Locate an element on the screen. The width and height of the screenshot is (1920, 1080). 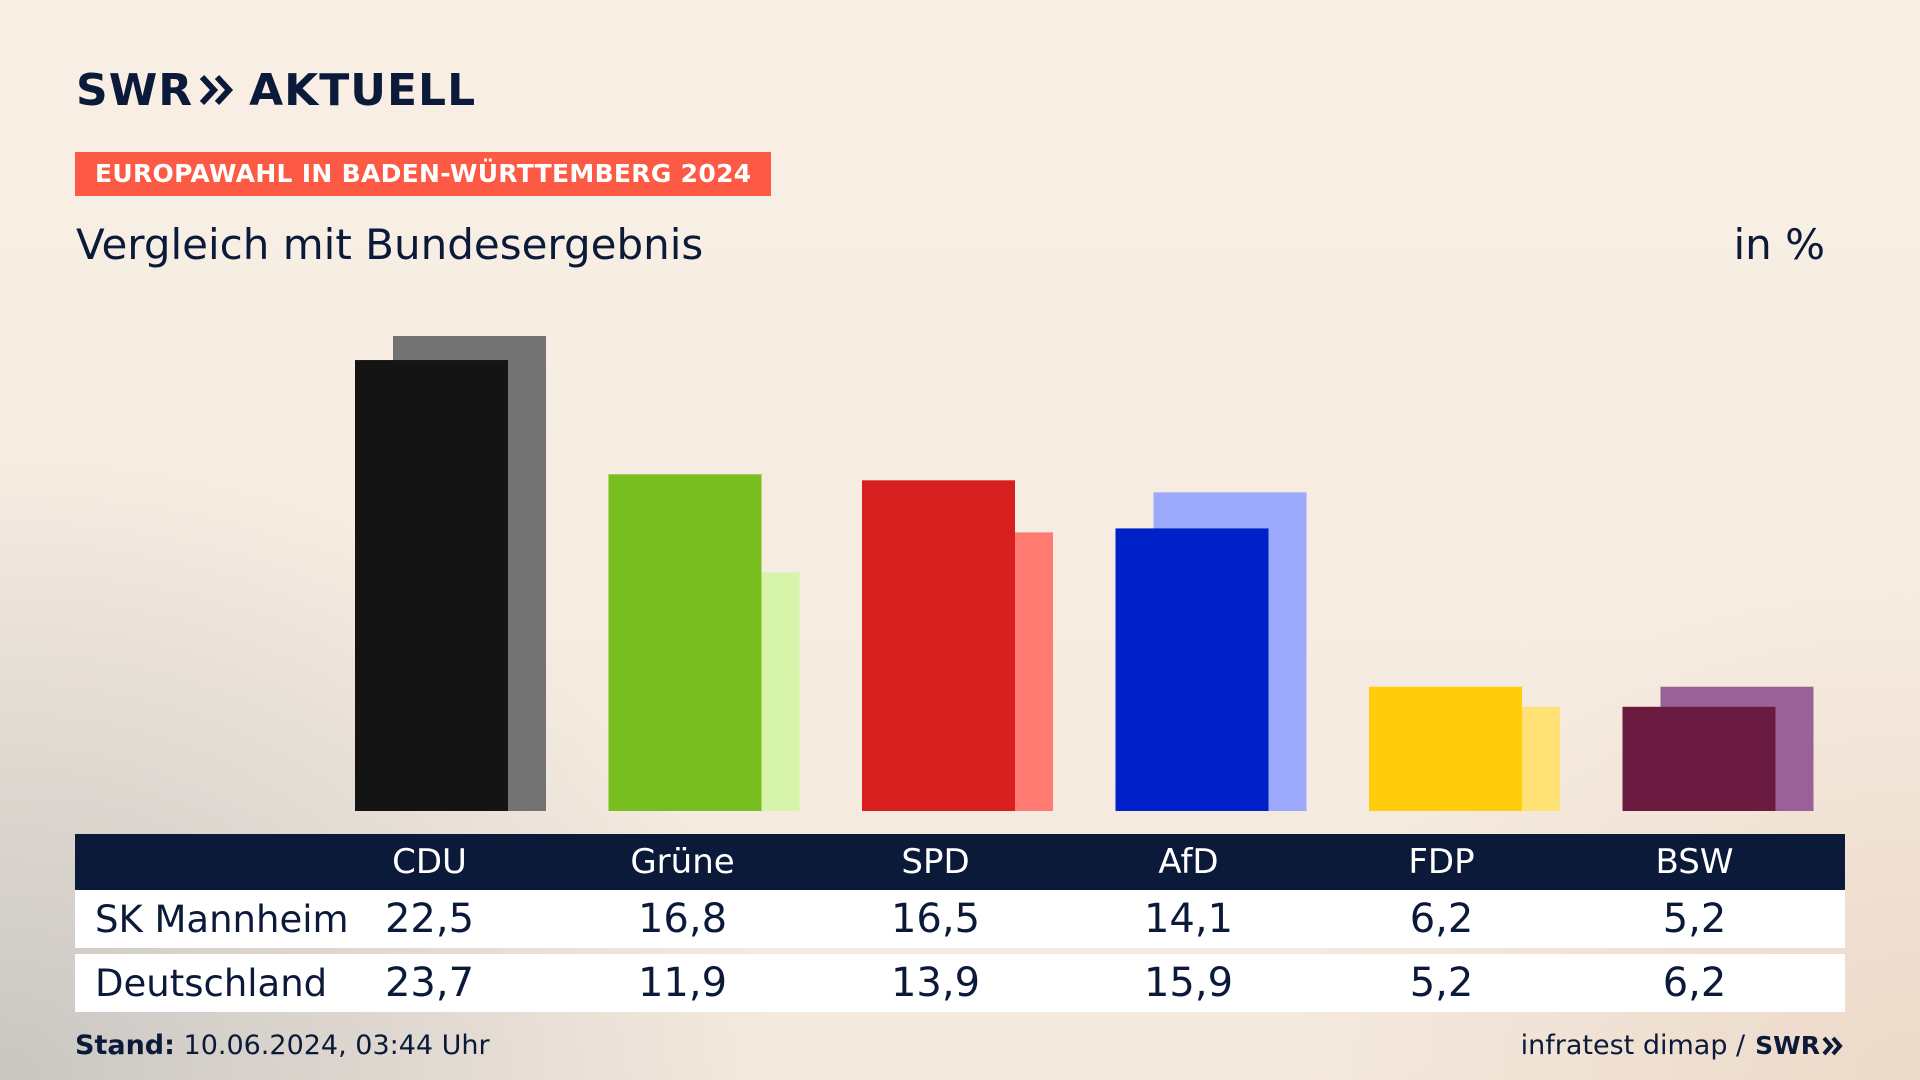
source-credit: infratest dimap / SWR is located at coordinates (1682, 1045).